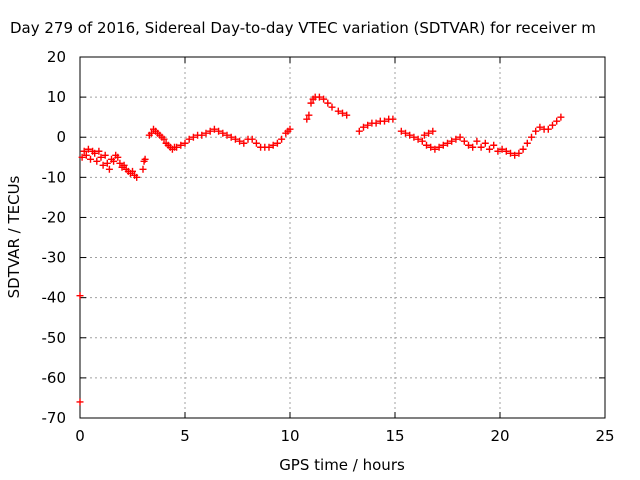  What do you see at coordinates (604, 436) in the screenshot?
I see `x-tick-label: 25` at bounding box center [604, 436].